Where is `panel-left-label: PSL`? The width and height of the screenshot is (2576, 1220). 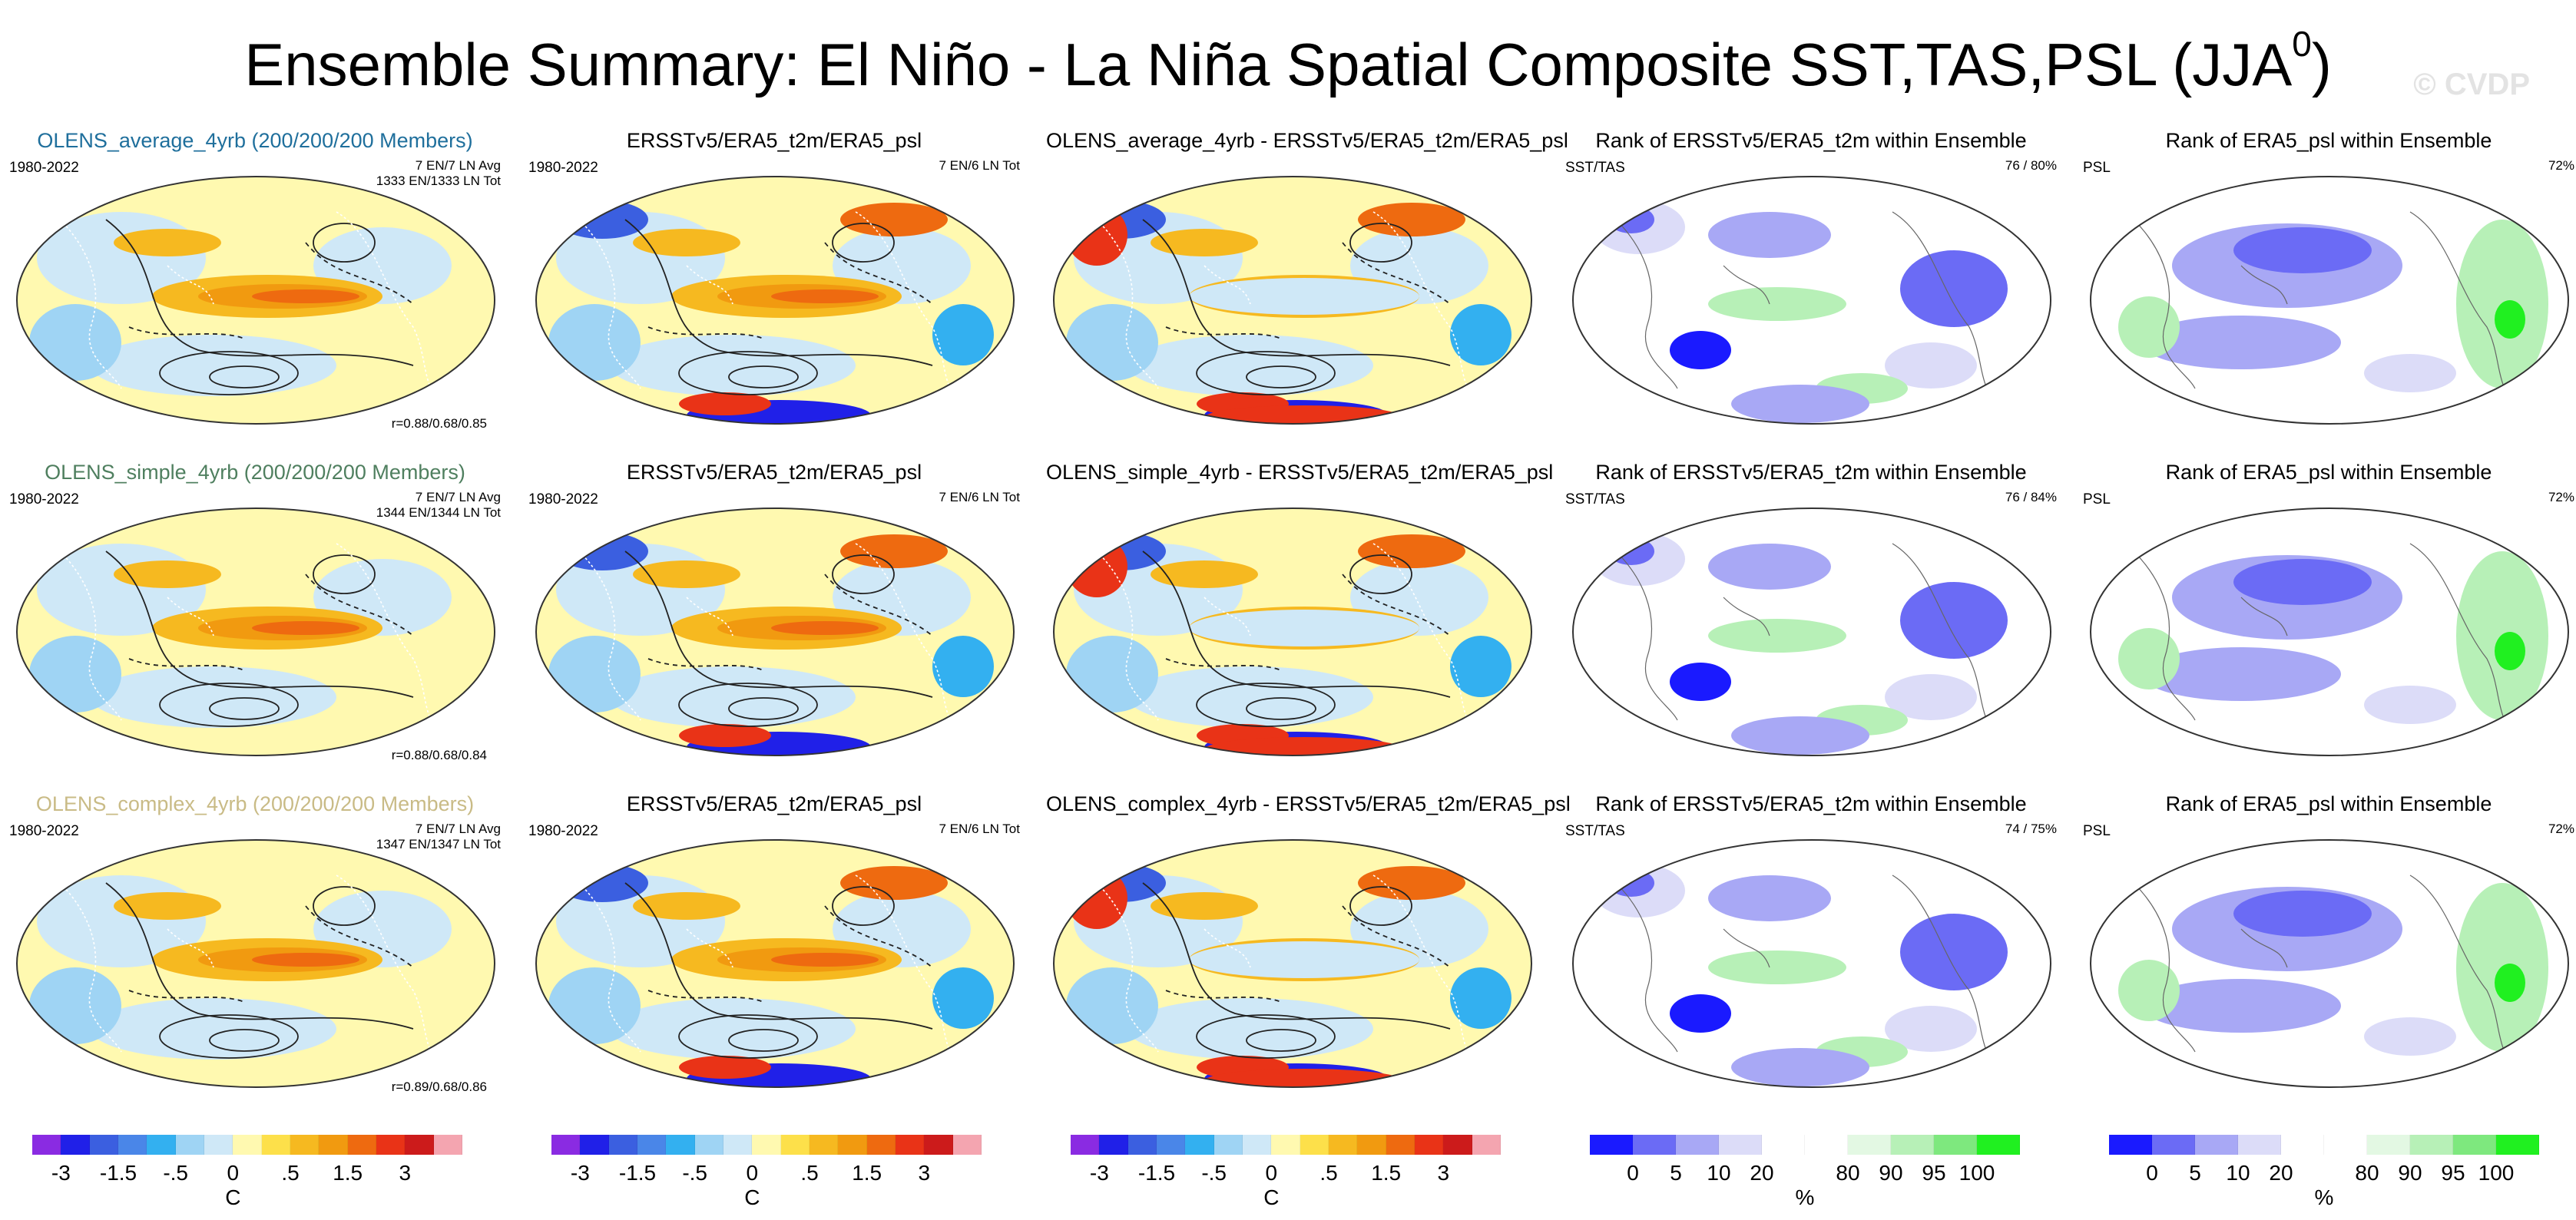
panel-left-label: PSL is located at coordinates (2097, 168).